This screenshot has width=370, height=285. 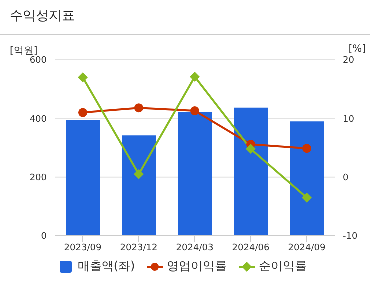 I want to click on y2-tick-label: 0, so click(x=346, y=179).